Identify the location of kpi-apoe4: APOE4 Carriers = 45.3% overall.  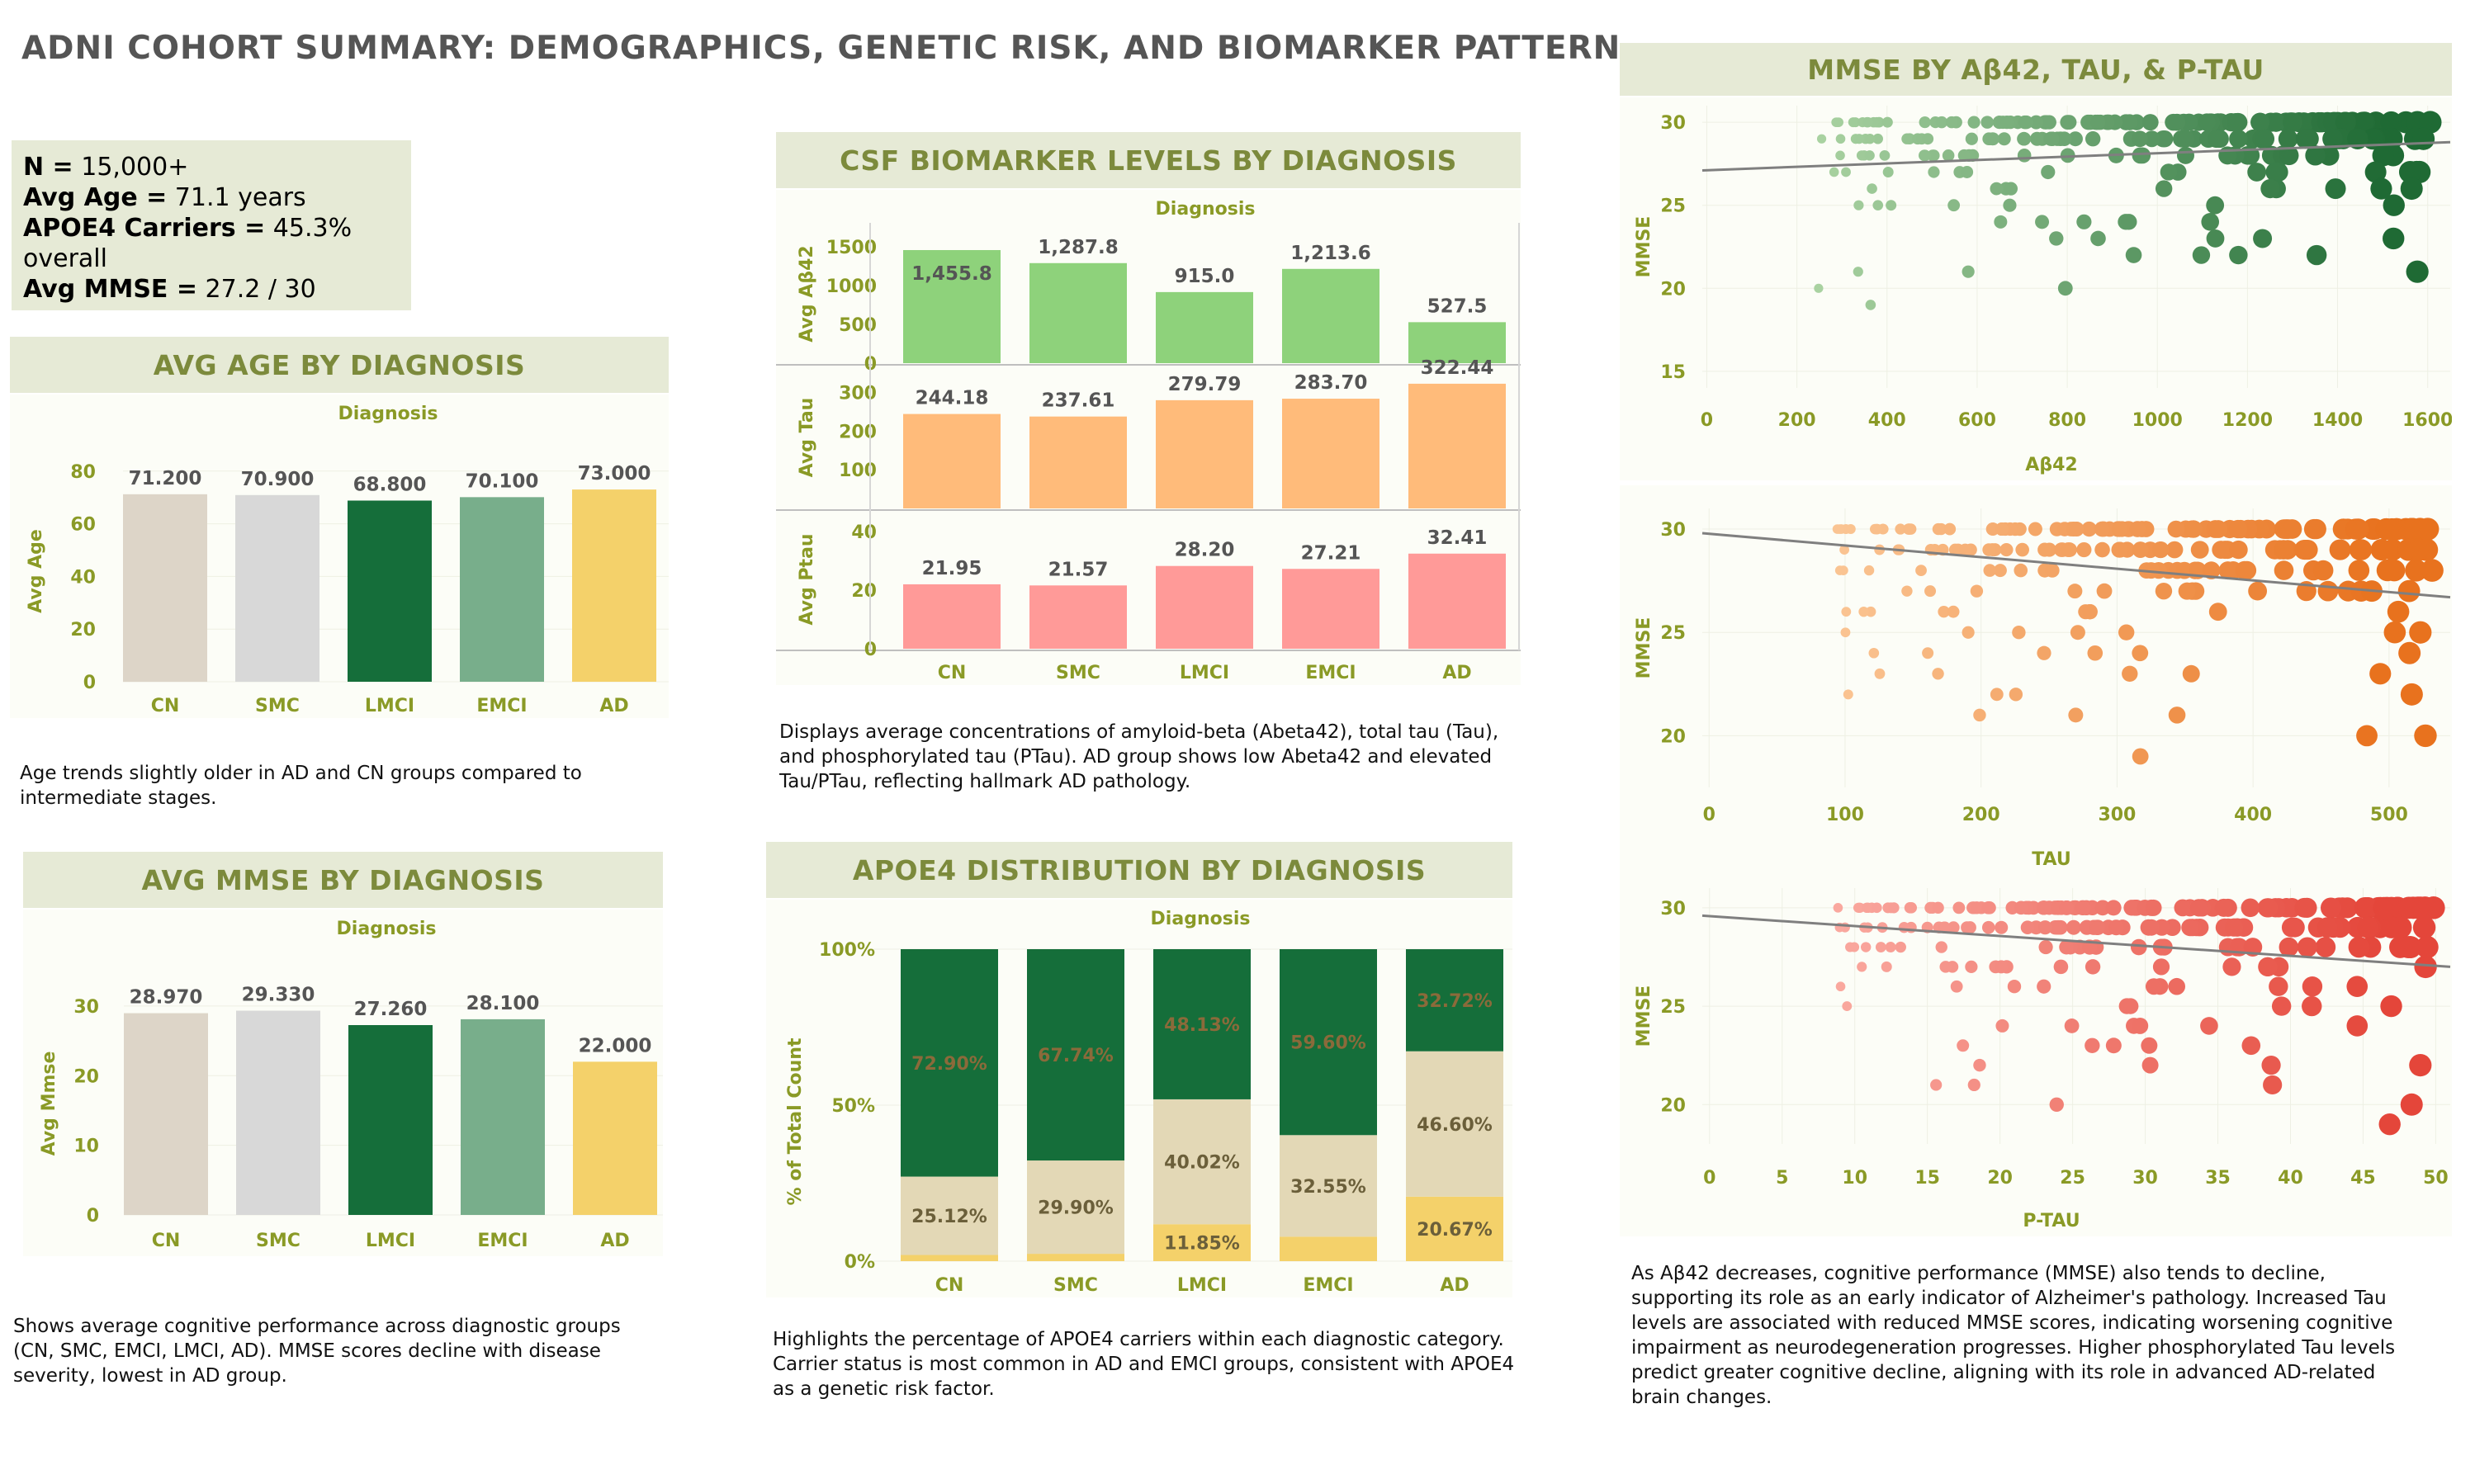
(188, 243).